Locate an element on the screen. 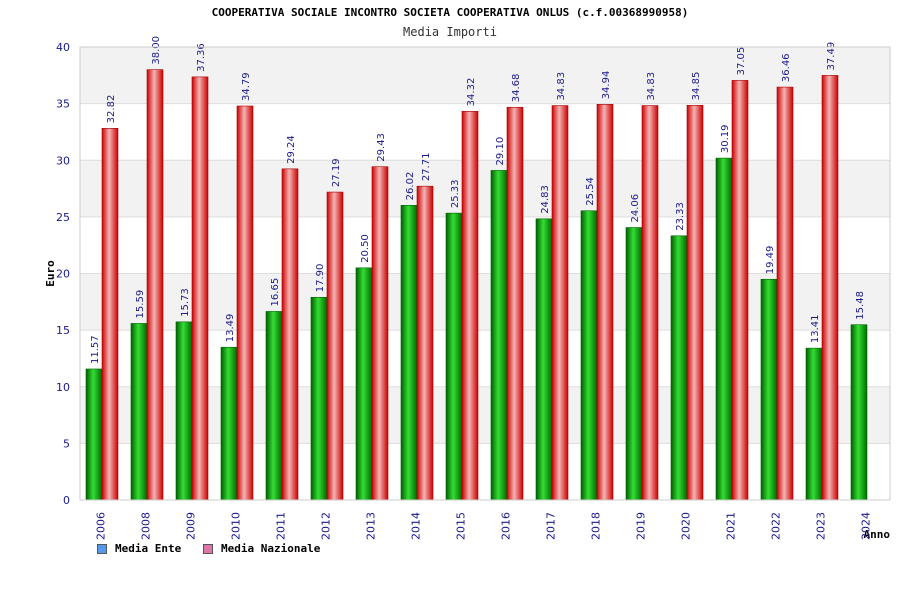 Image resolution: width=900 pixels, height=600 pixels. x-tick-label: 2011 is located at coordinates (281, 526).